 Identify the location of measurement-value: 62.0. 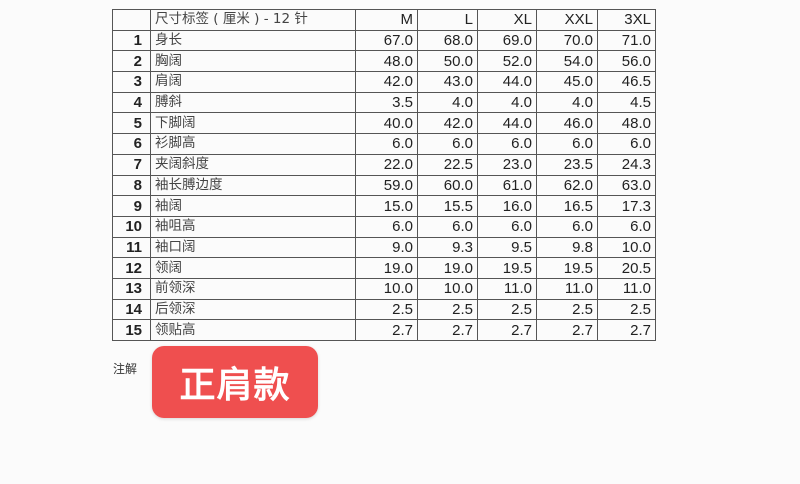
(567, 185).